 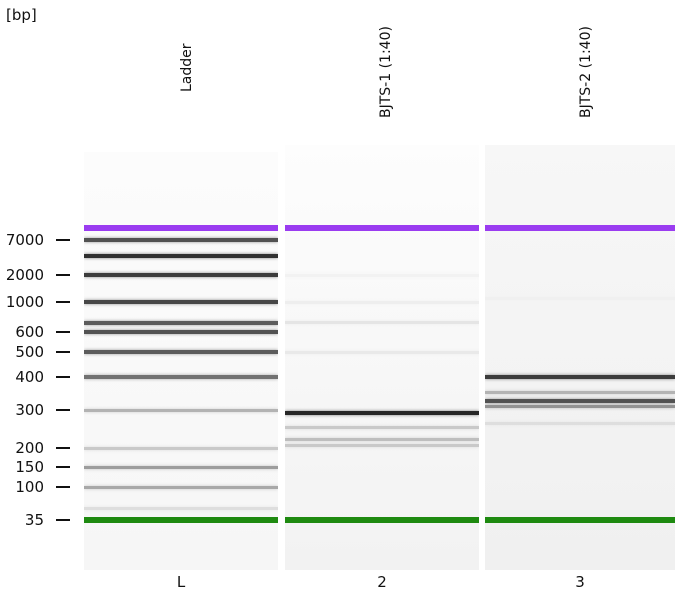 I want to click on size-label: 100, so click(x=29, y=487).